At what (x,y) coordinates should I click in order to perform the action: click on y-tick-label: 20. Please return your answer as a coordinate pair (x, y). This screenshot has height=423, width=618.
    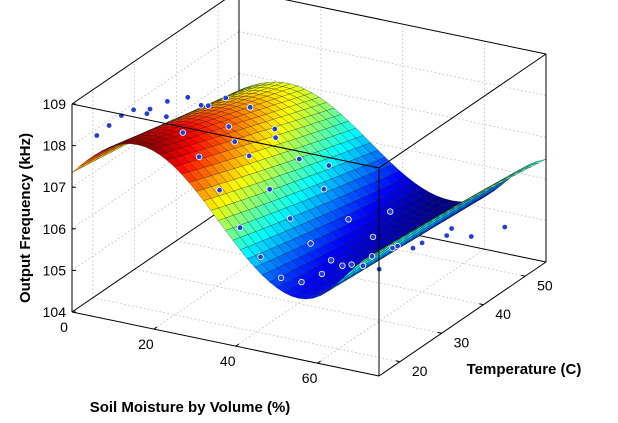
    Looking at the image, I should click on (420, 371).